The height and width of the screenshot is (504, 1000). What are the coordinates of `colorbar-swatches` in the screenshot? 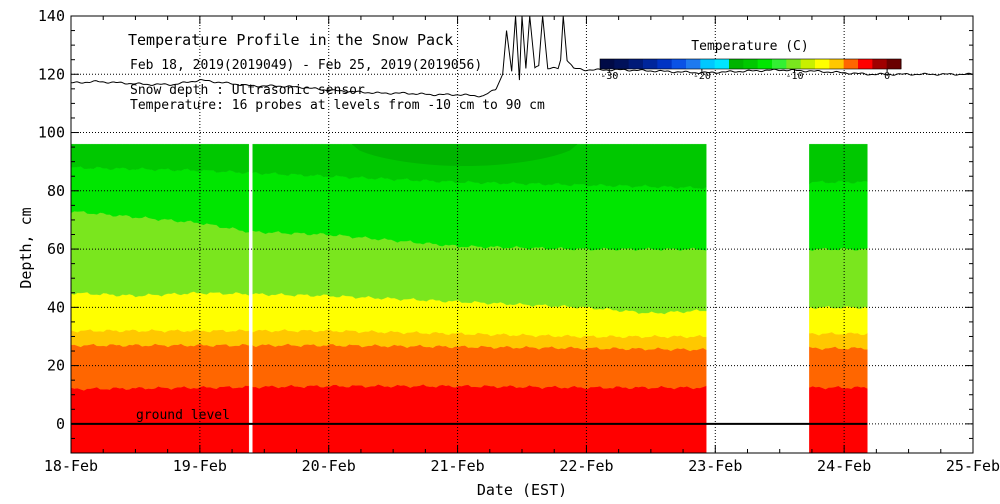 It's located at (750, 64).